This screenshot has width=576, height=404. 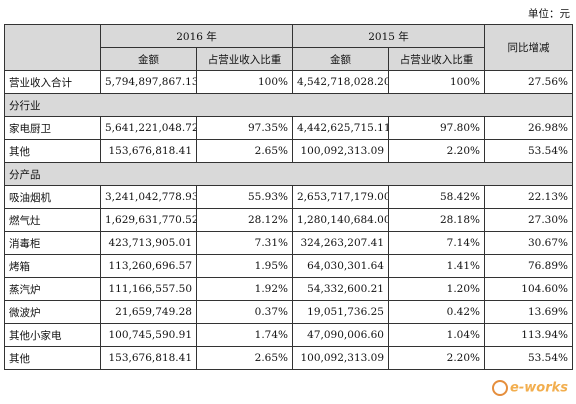 What do you see at coordinates (148, 128) in the screenshot?
I see `amount-2016: 5,641,221,048.72` at bounding box center [148, 128].